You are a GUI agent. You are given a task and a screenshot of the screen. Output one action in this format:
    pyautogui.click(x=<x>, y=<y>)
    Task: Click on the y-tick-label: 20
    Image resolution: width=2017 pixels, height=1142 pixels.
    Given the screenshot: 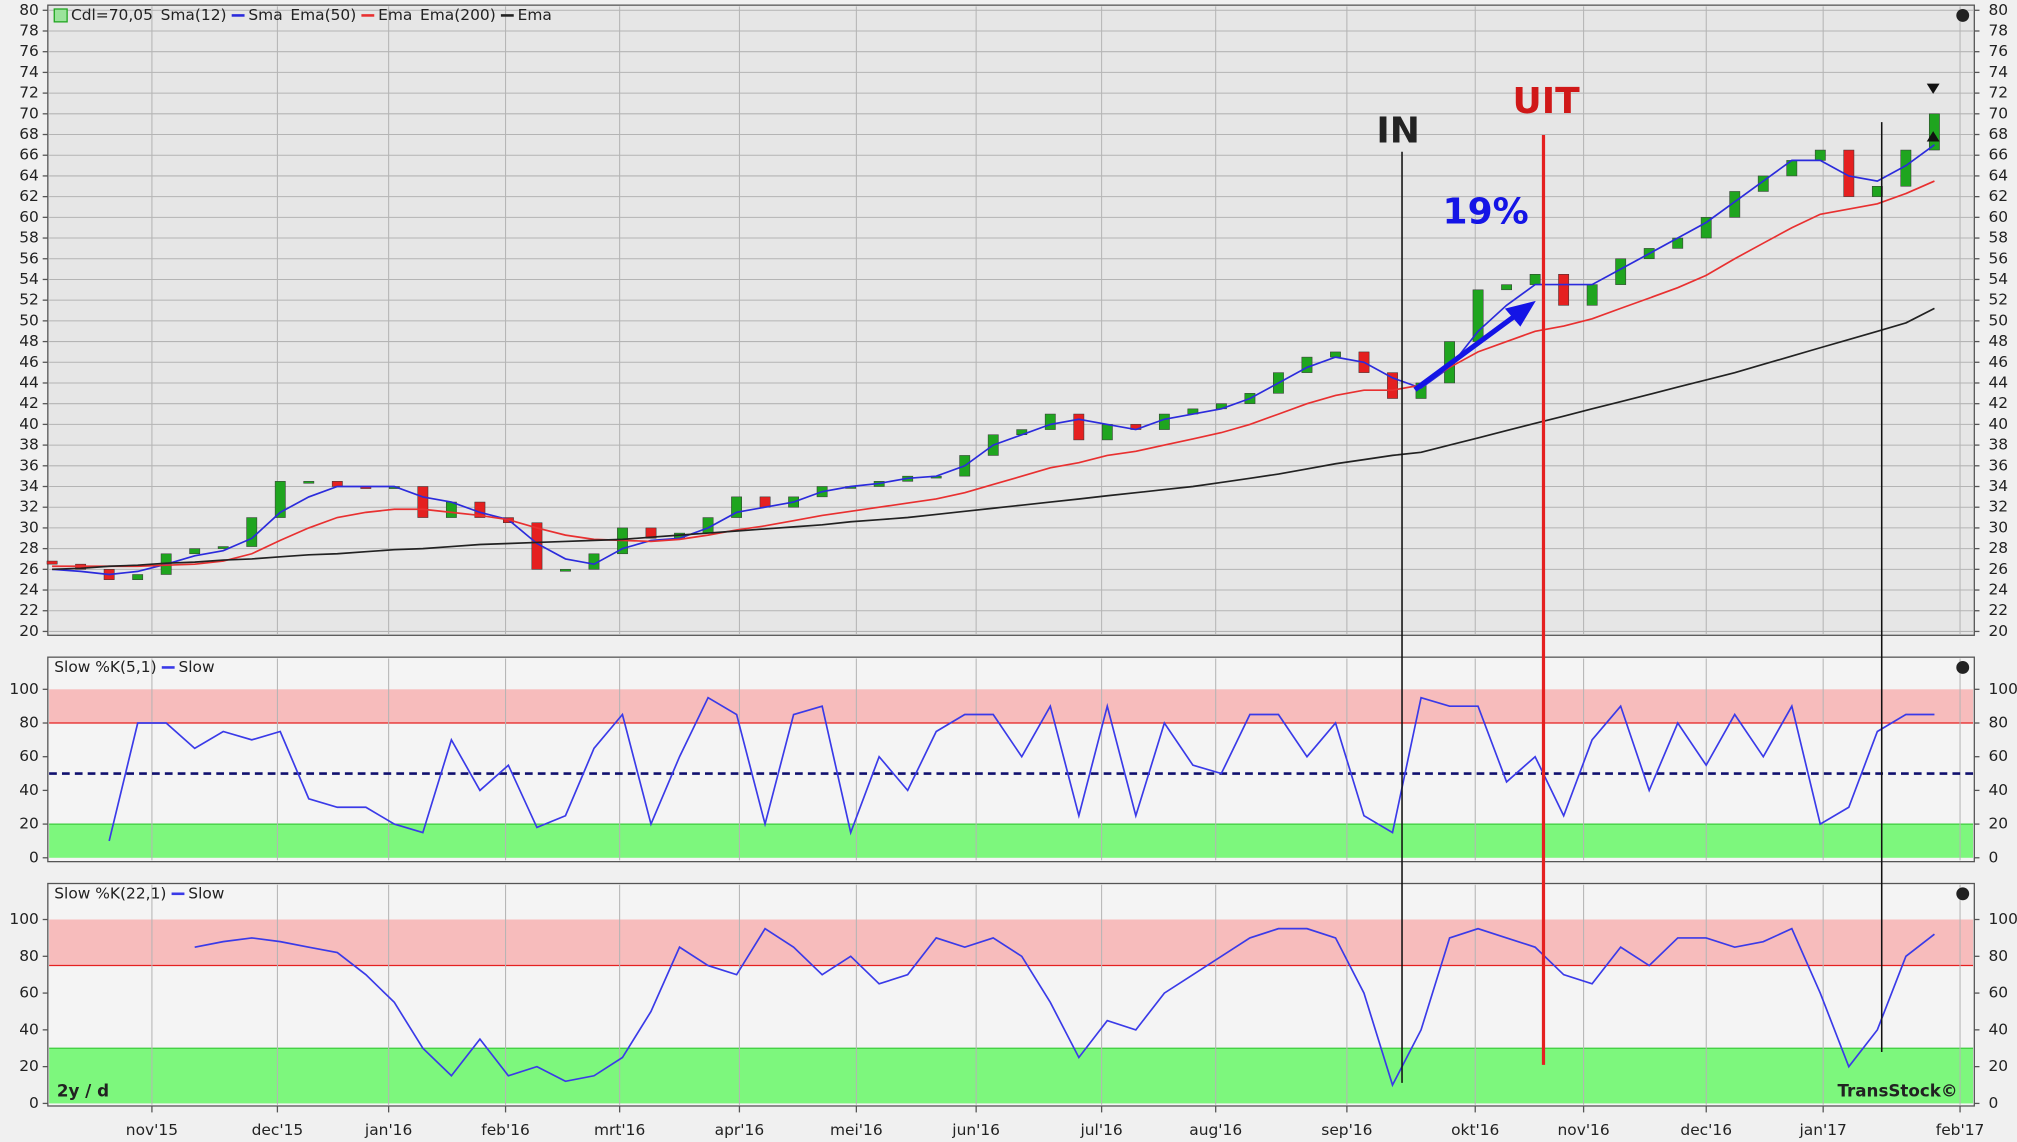 What is the action you would take?
    pyautogui.click(x=29, y=1066)
    